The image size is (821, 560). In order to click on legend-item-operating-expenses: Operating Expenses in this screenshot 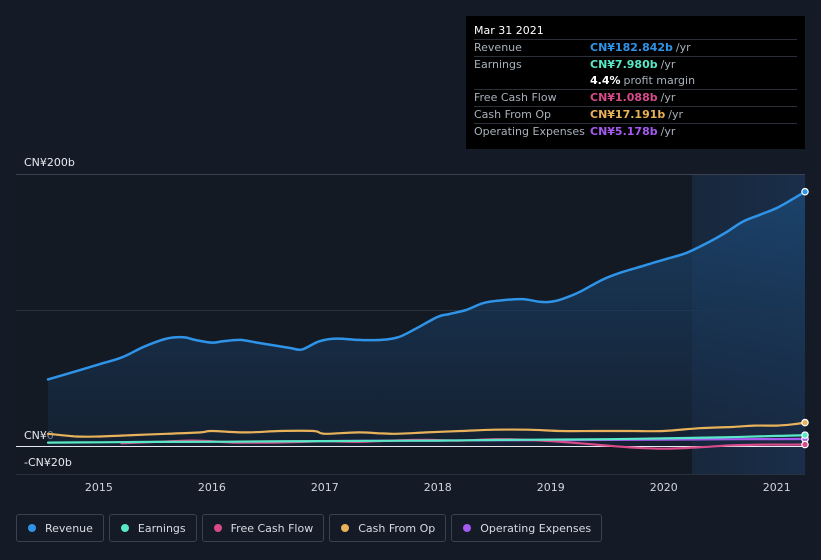, I will do `click(527, 528)`.